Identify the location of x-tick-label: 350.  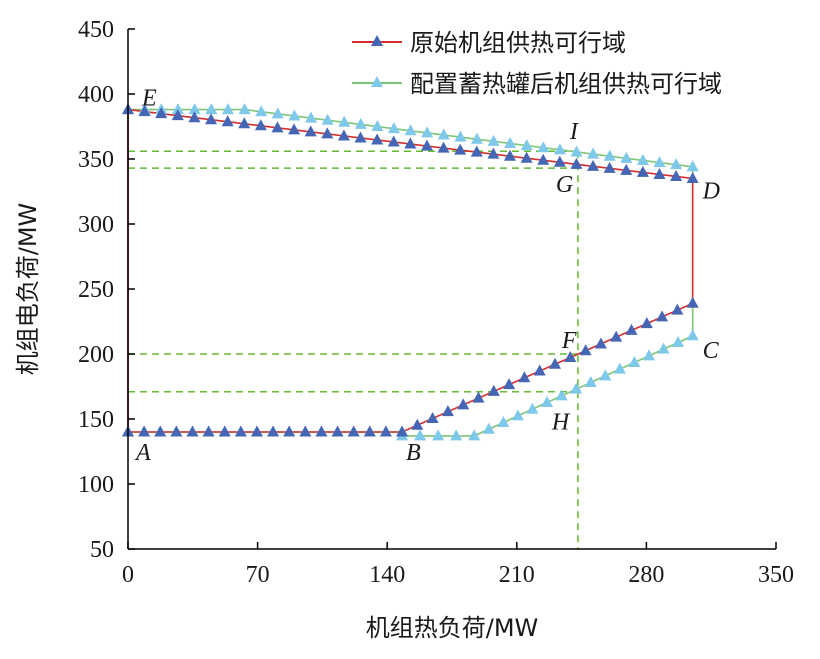
(776, 575).